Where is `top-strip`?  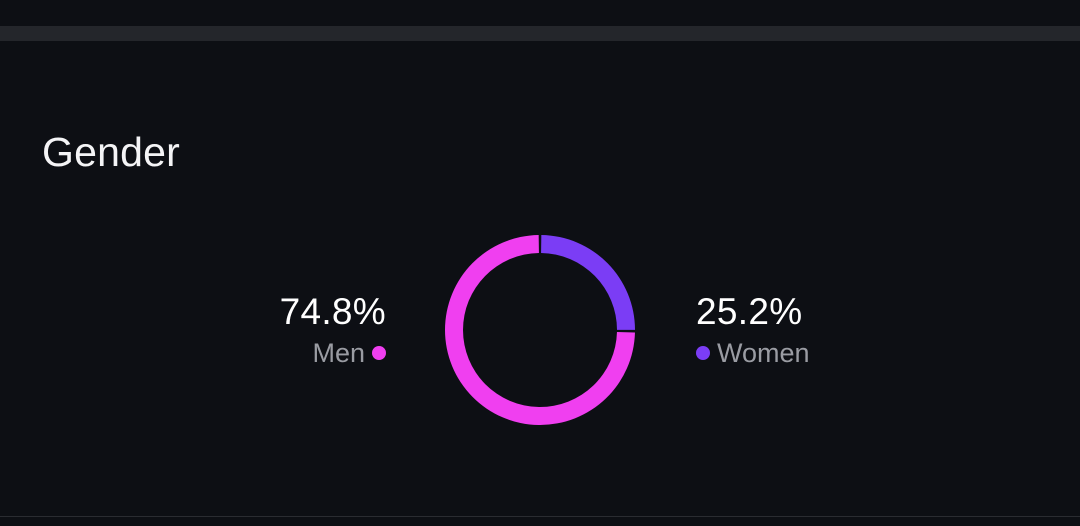
top-strip is located at coordinates (540, 13).